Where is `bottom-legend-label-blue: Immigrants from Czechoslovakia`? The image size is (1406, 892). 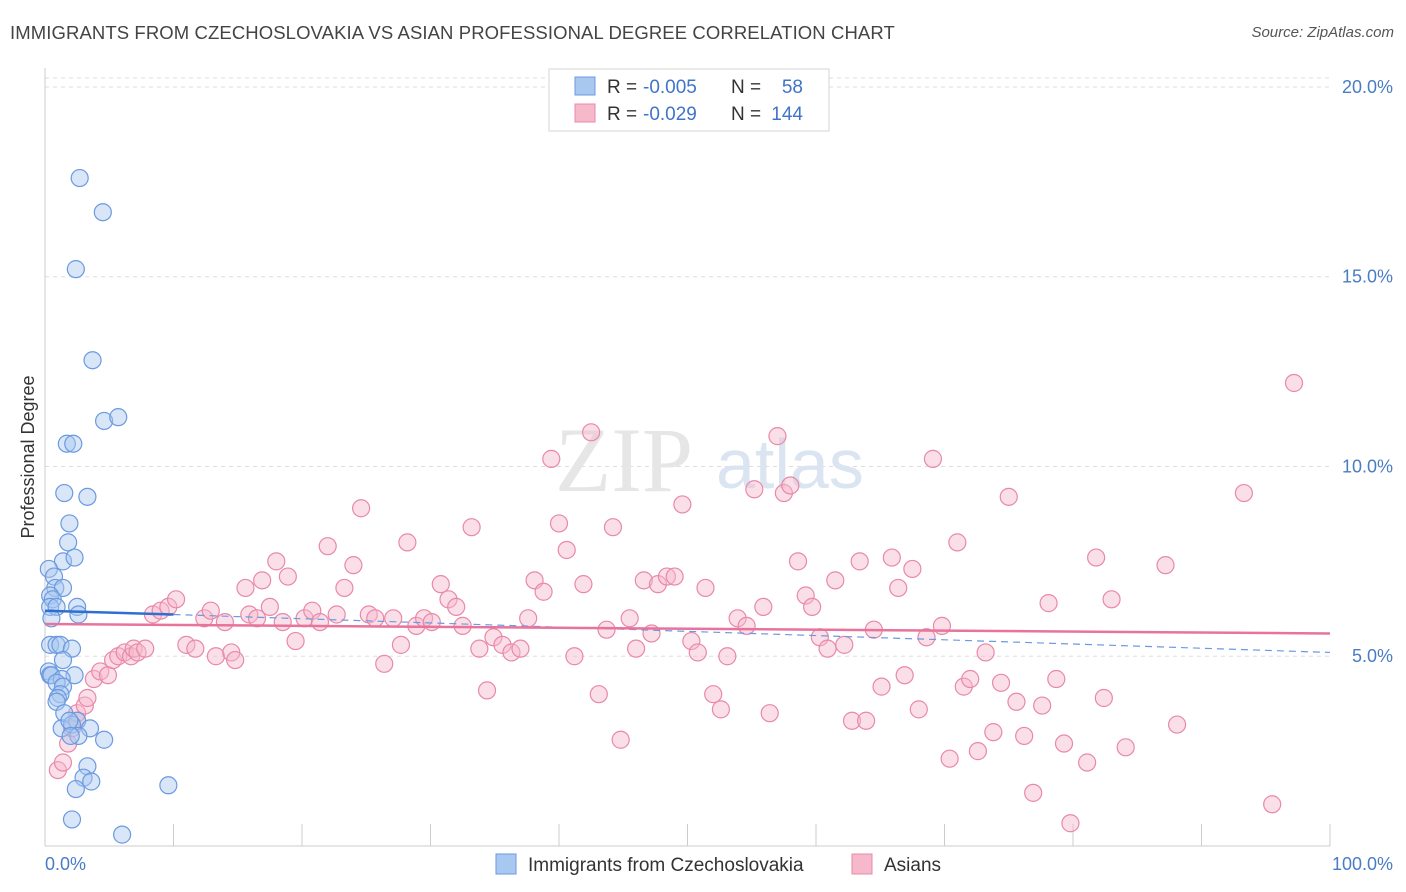
bottom-legend-label-blue: Immigrants from Czechoslovakia is located at coordinates (666, 865).